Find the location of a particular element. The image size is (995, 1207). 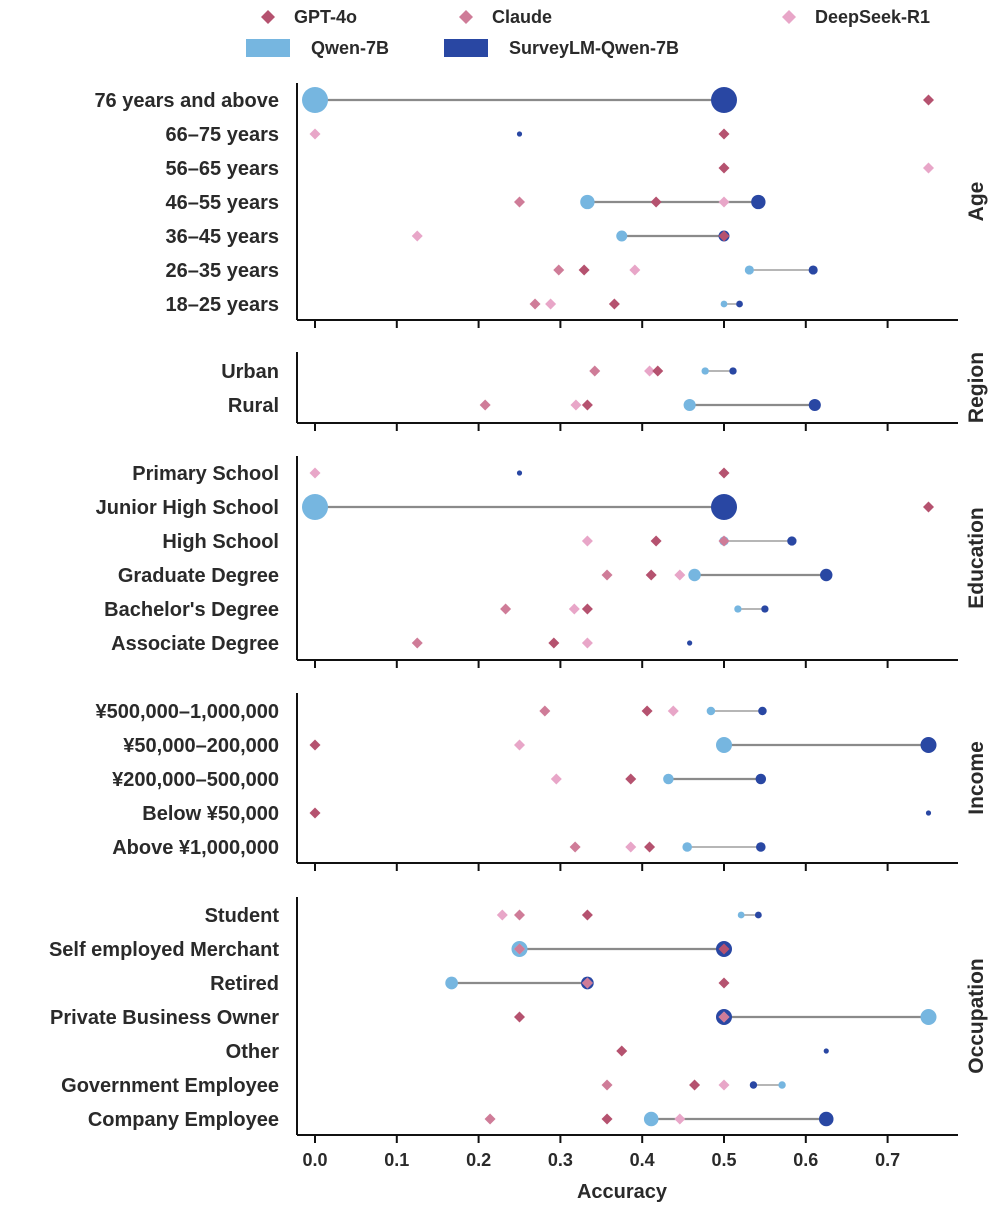

category-label: 36–45 years is located at coordinates (222, 237).